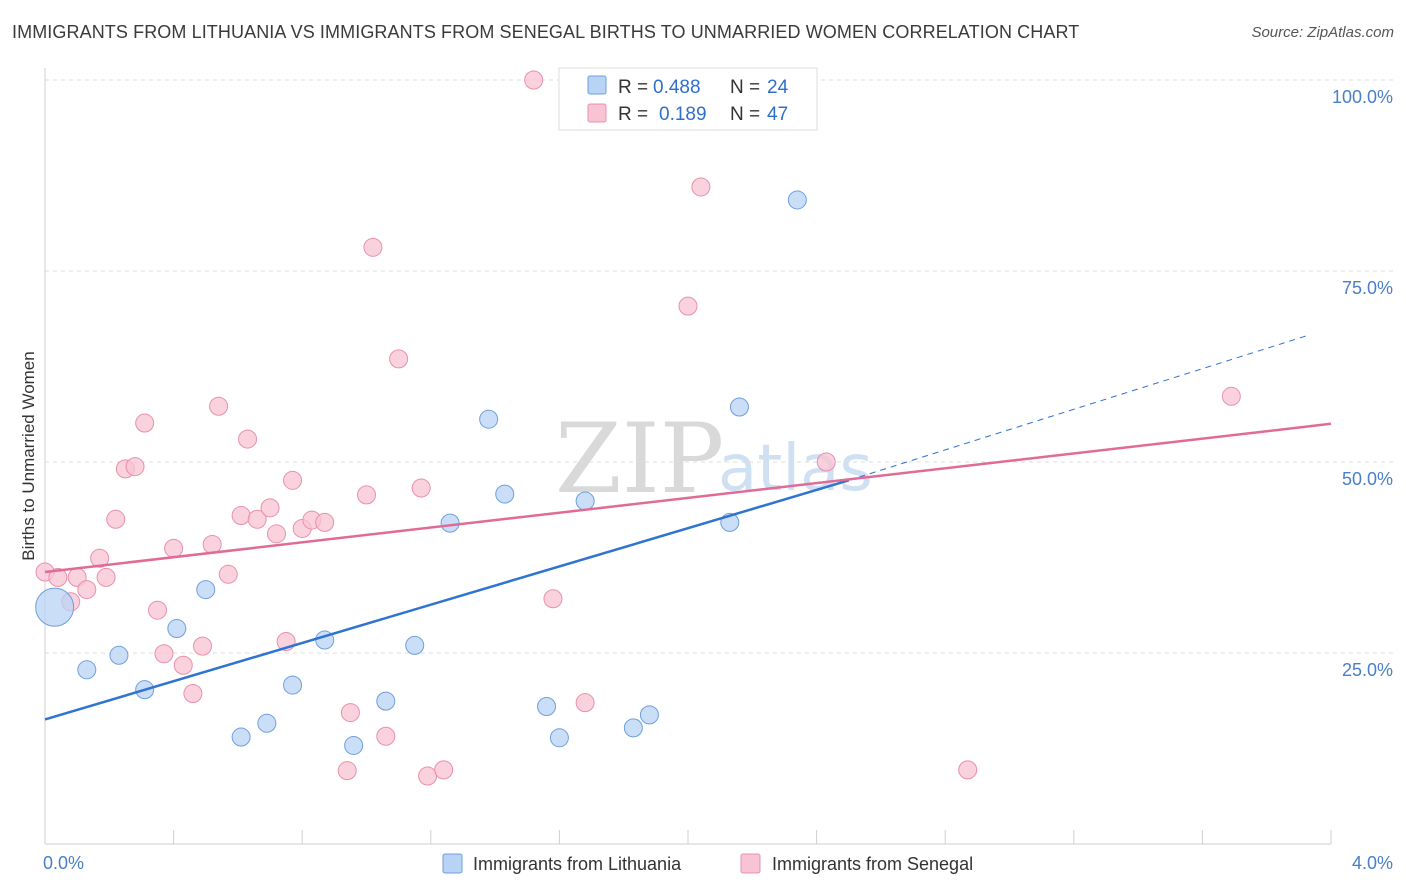 Image resolution: width=1406 pixels, height=892 pixels. Describe the element at coordinates (1362, 97) in the screenshot. I see `y-tick-label-100: 100.0%` at that location.